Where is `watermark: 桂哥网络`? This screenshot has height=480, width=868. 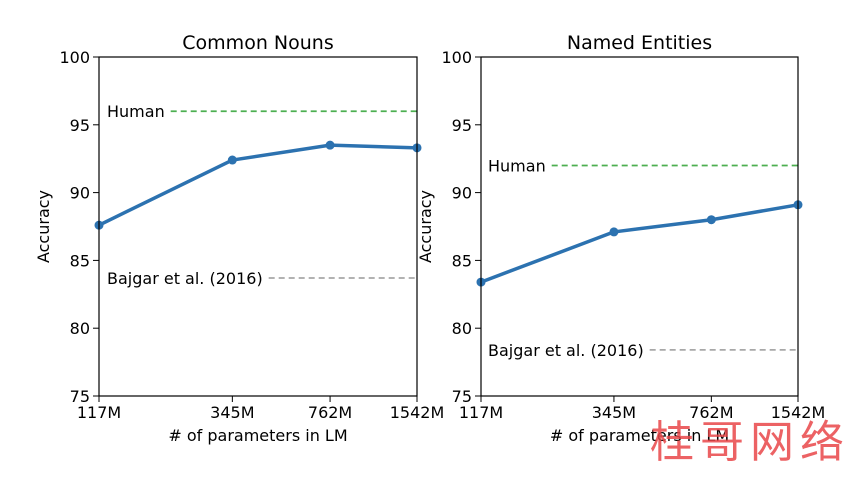
watermark: 桂哥网络 is located at coordinates (750, 442).